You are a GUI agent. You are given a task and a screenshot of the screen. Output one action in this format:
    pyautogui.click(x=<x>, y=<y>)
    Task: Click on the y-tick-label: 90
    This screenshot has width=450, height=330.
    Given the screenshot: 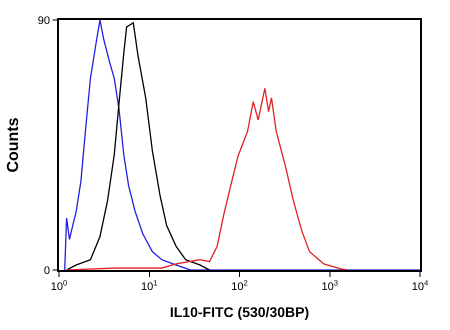 What is the action you would take?
    pyautogui.click(x=44, y=20)
    